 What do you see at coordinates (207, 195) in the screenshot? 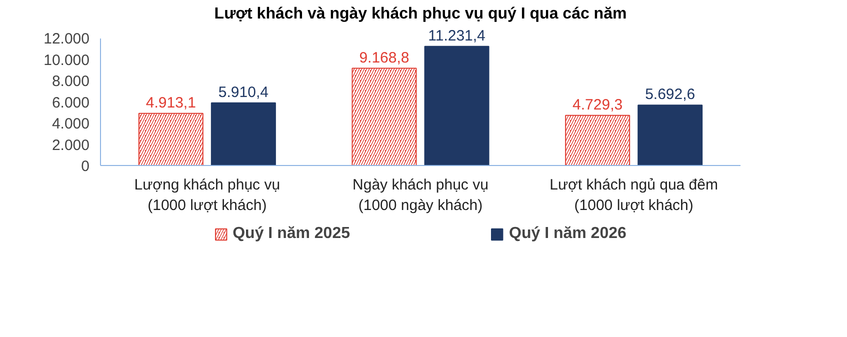
I see `x-tick-label: Lượng khách phục vụ (1000 lượt khách)` at bounding box center [207, 195].